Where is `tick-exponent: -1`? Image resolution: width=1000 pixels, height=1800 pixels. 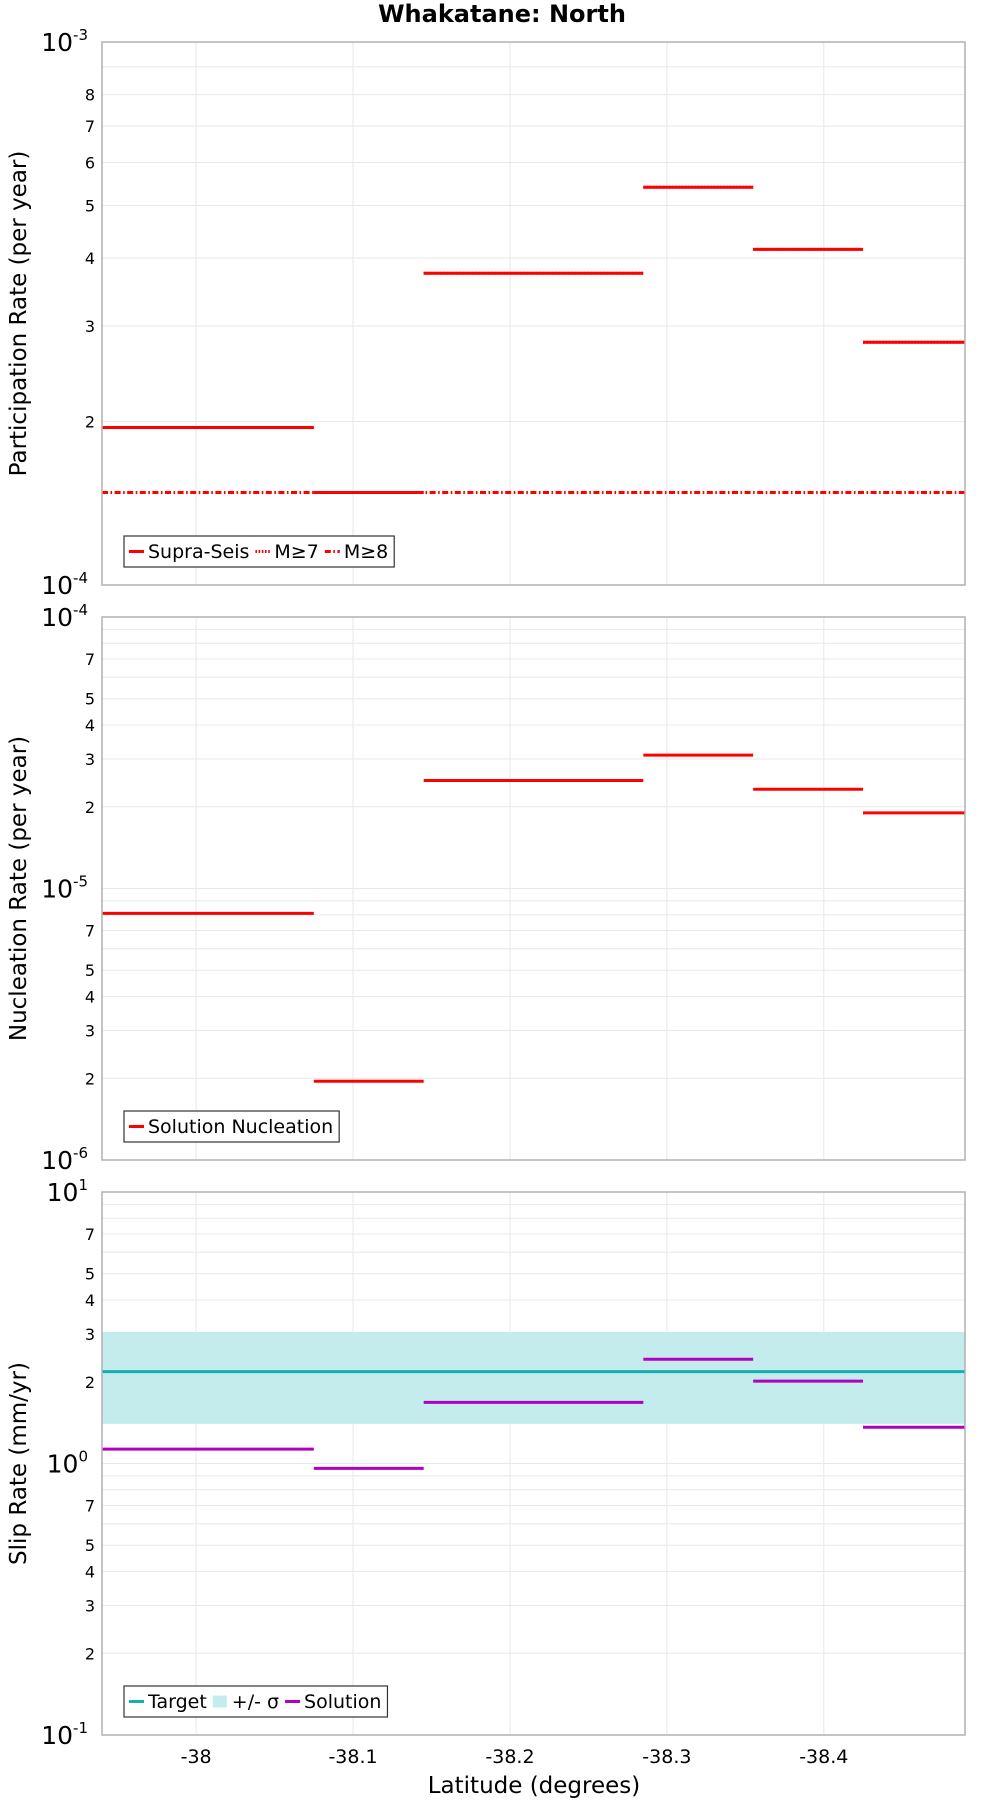
tick-exponent: -1 is located at coordinates (80, 1728).